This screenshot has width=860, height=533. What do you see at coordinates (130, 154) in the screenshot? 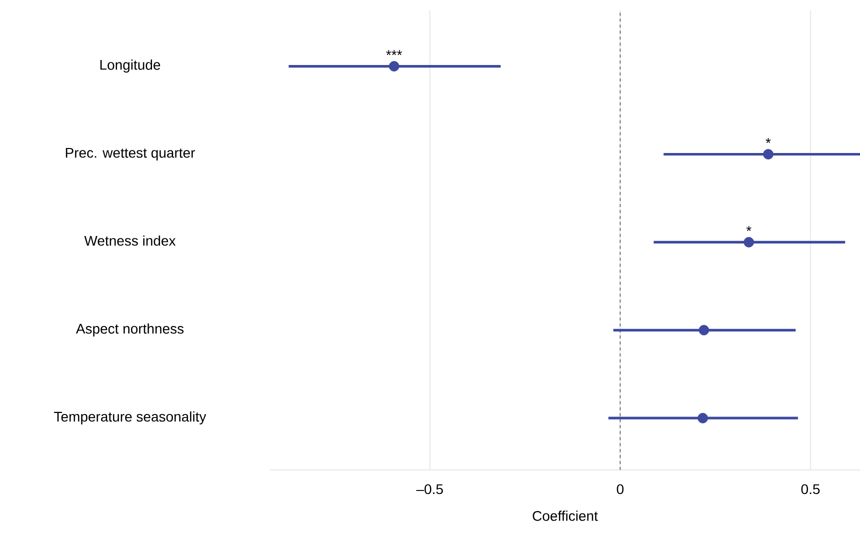
I see `y-tick-label: Prec. wettest quarter` at bounding box center [130, 154].